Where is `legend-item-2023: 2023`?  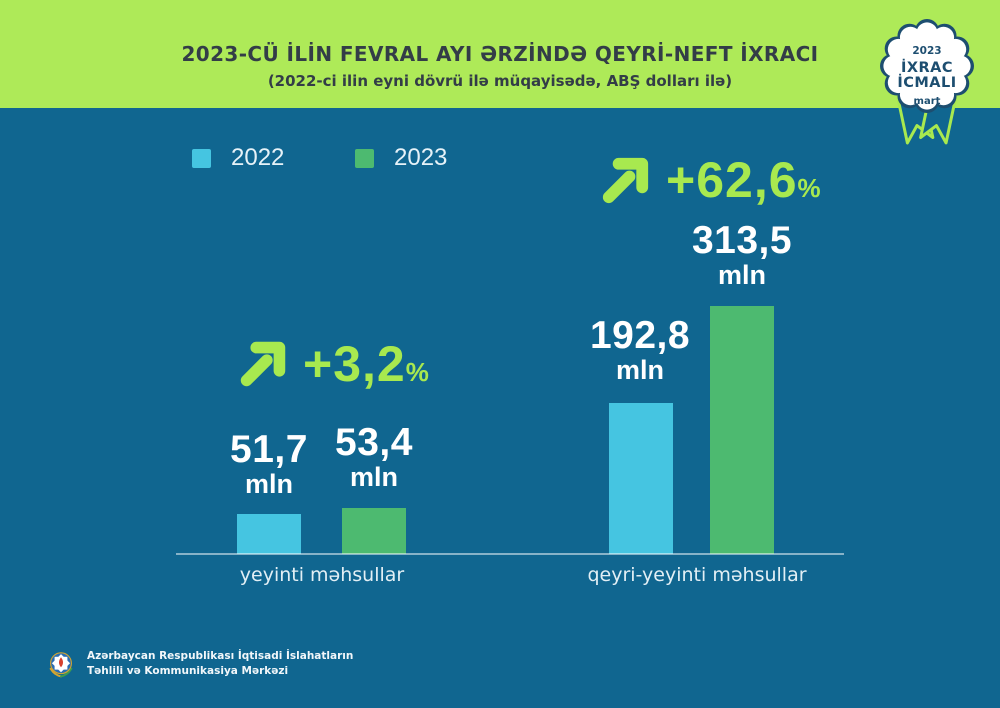 legend-item-2023: 2023 is located at coordinates (401, 157).